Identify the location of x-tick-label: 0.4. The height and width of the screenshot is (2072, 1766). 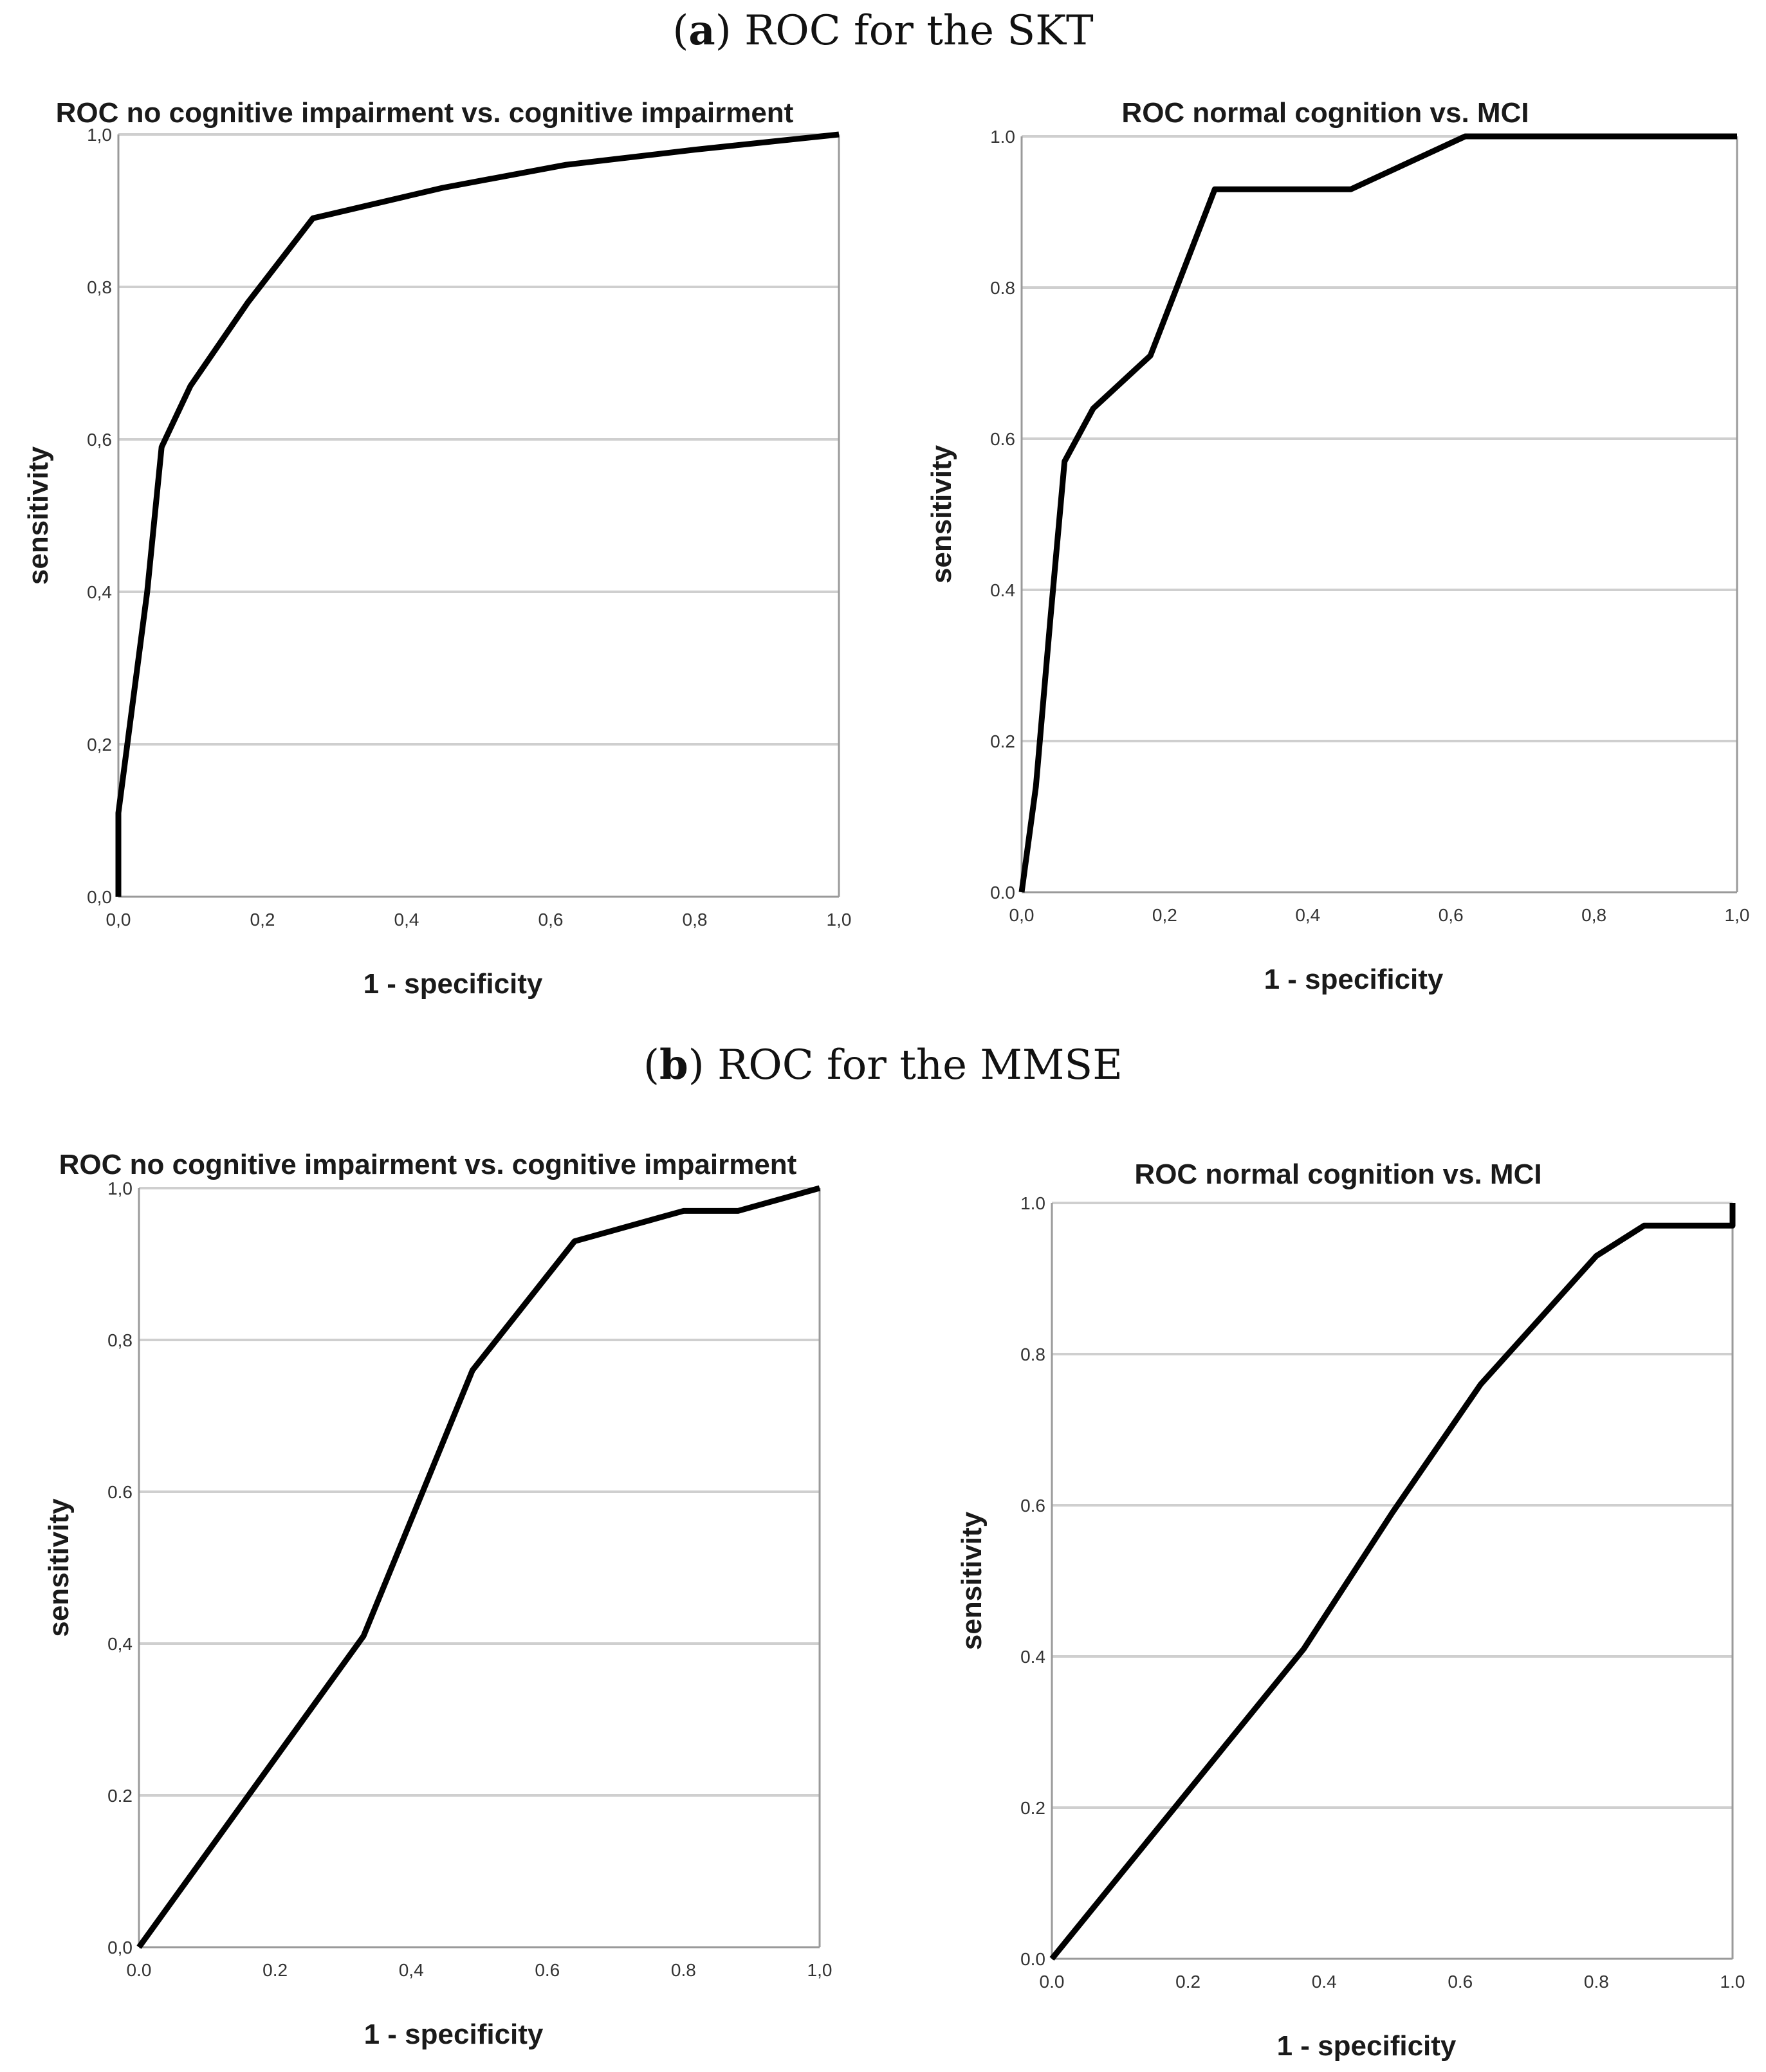
(1324, 1982).